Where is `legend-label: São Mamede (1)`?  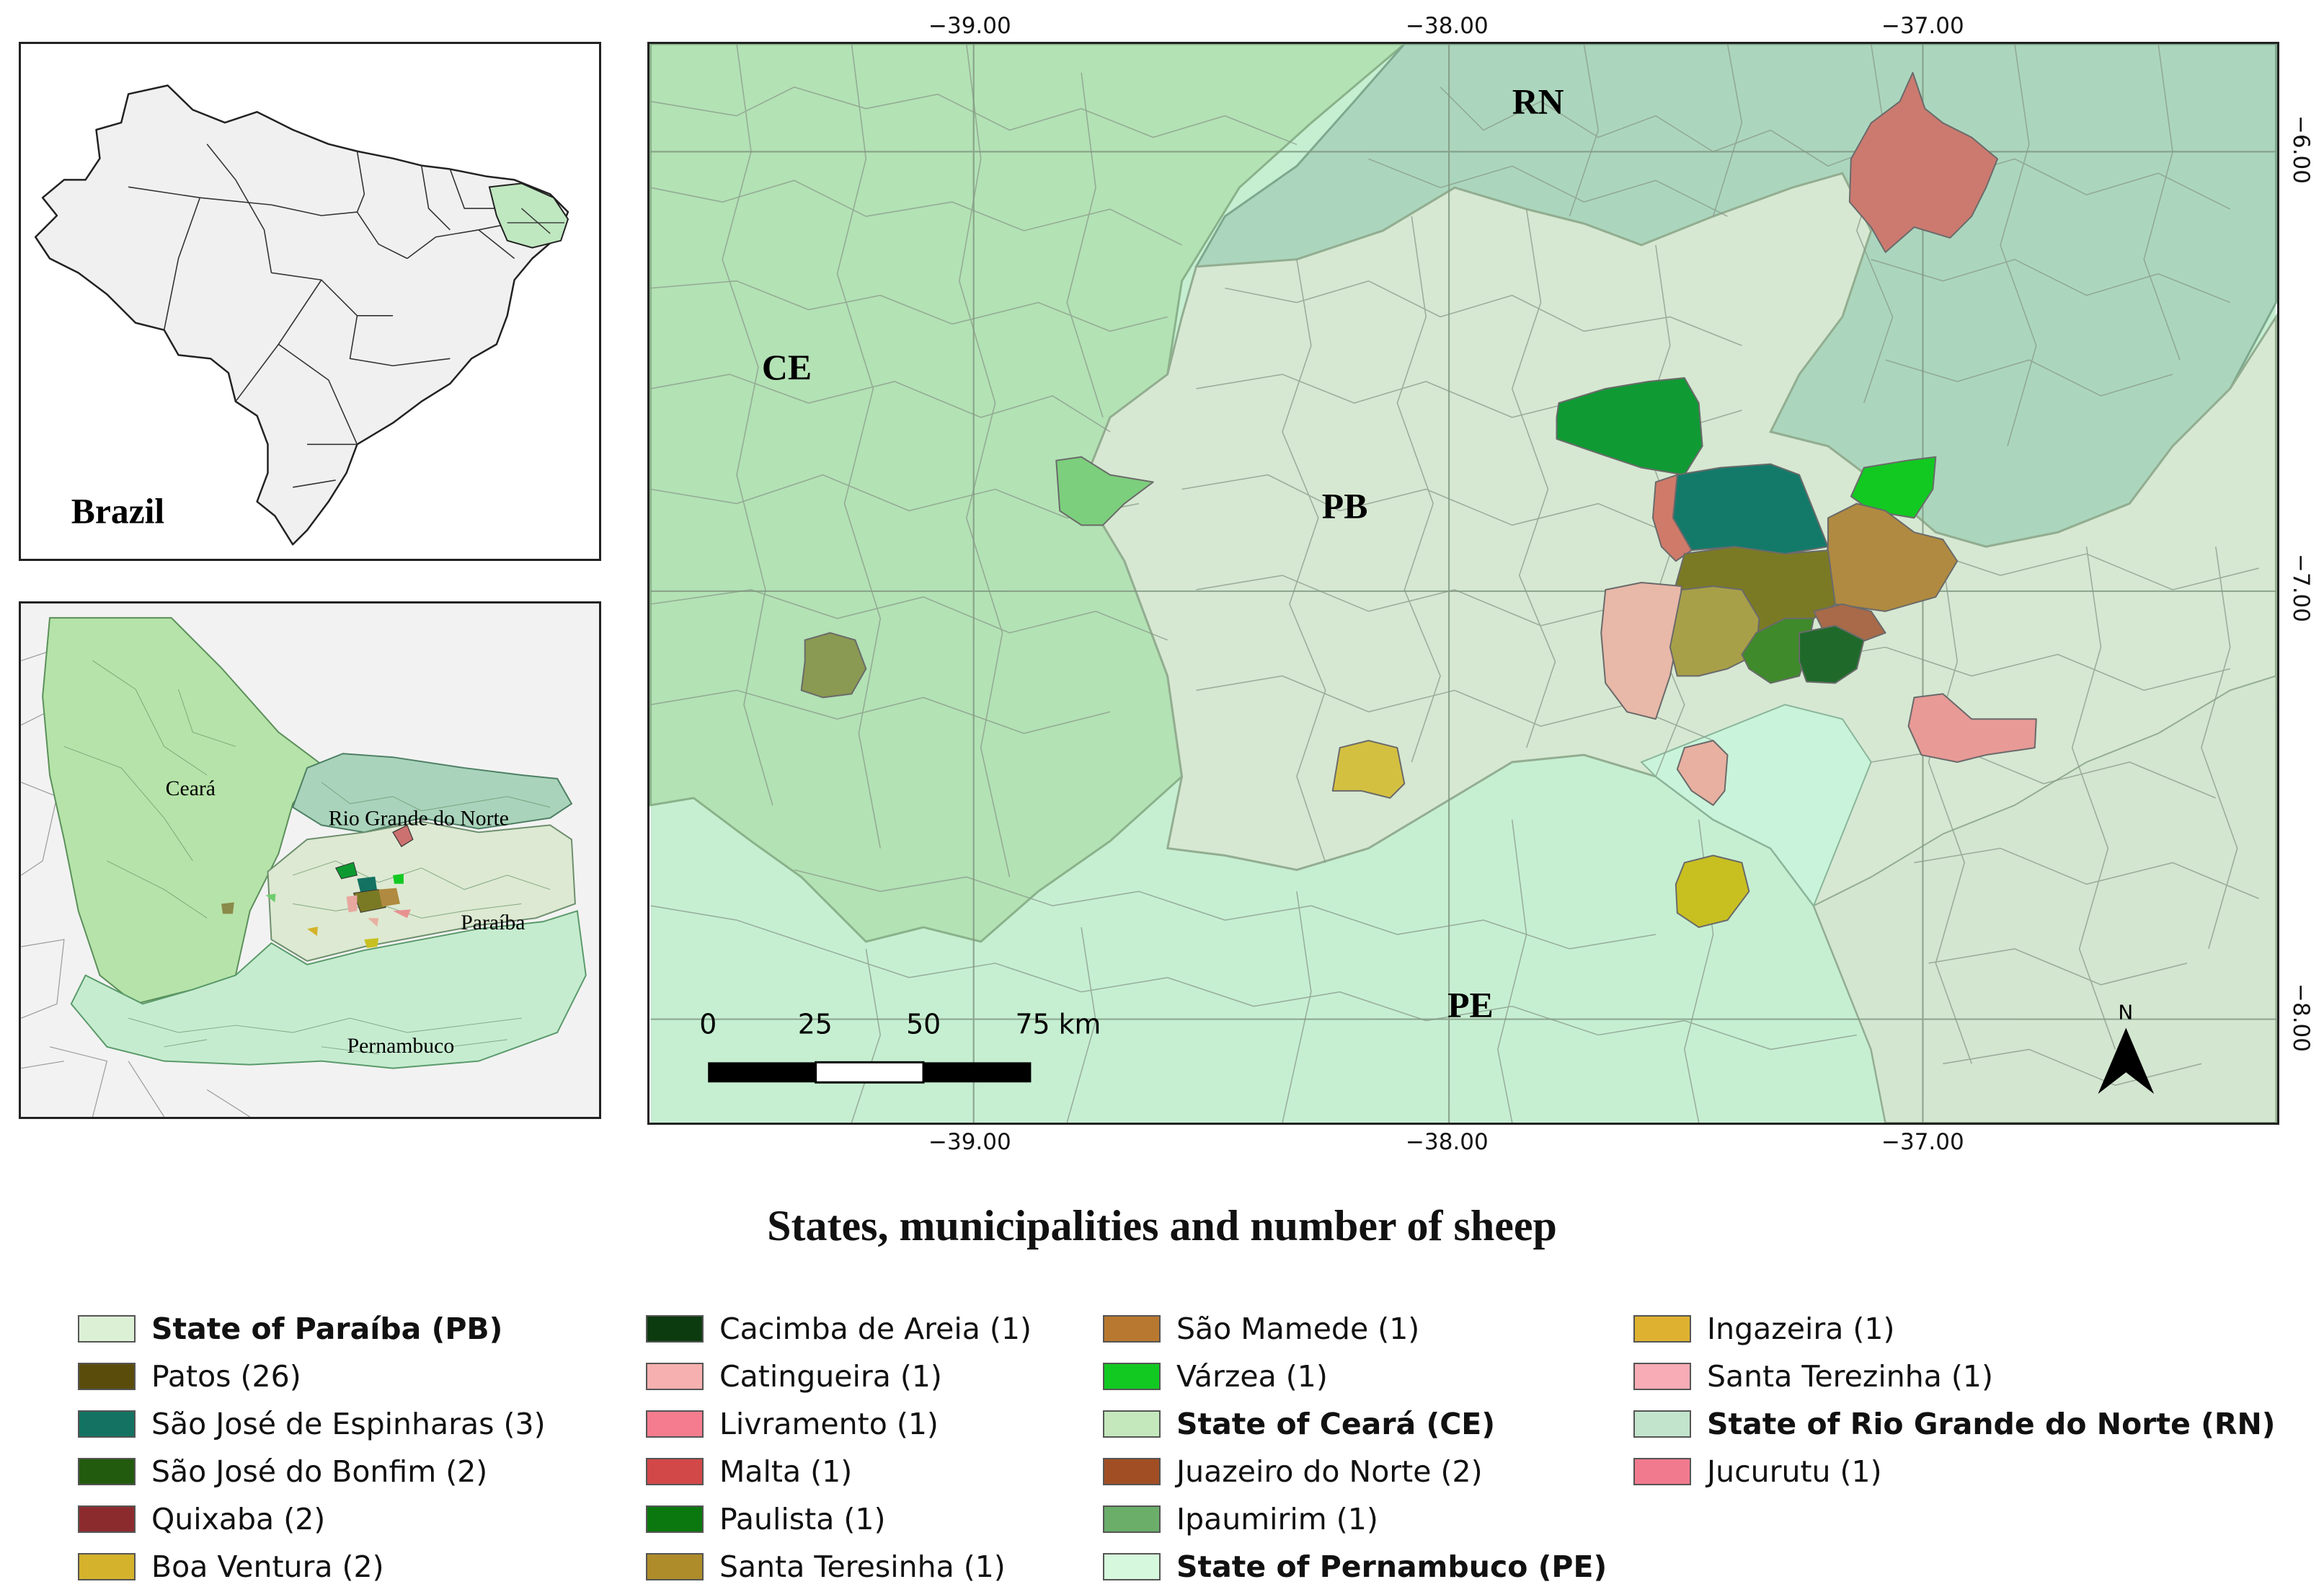
legend-label: São Mamede (1) is located at coordinates (1298, 1329).